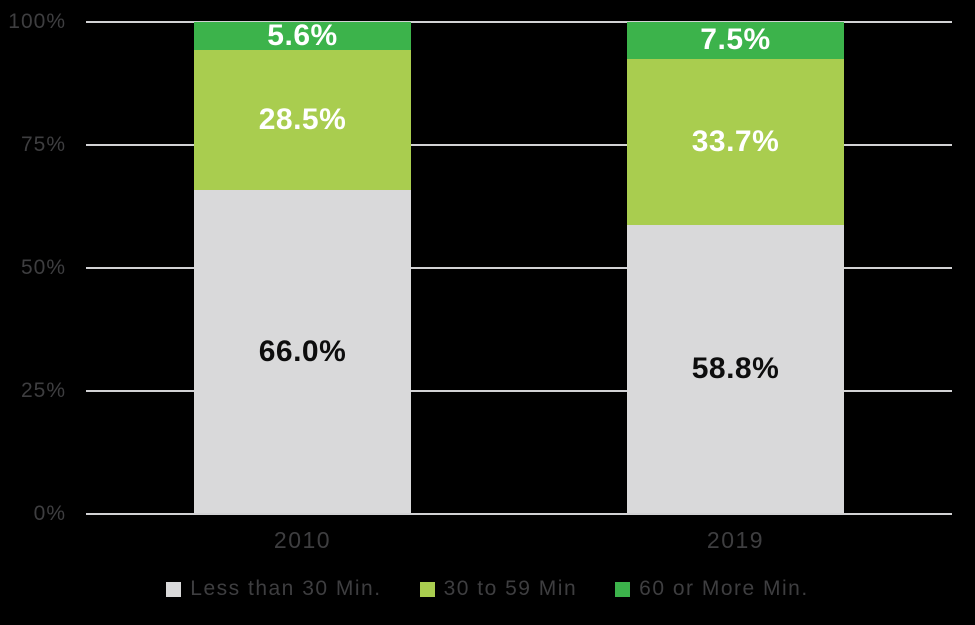  Describe the element at coordinates (724, 588) in the screenshot. I see `legend-label: 60 or More Min.` at that location.